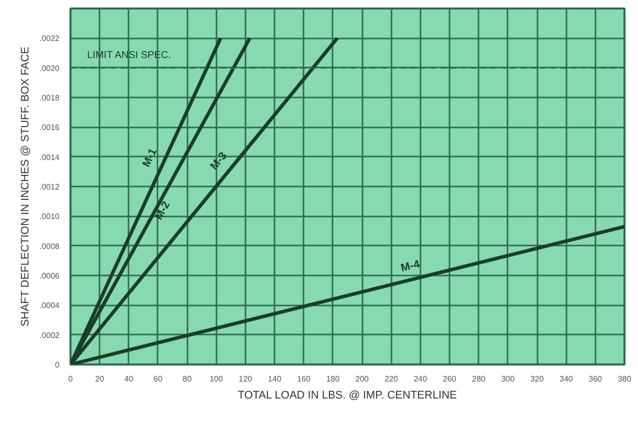 Image resolution: width=638 pixels, height=424 pixels. Describe the element at coordinates (129, 379) in the screenshot. I see `x-tick-label: 40` at that location.